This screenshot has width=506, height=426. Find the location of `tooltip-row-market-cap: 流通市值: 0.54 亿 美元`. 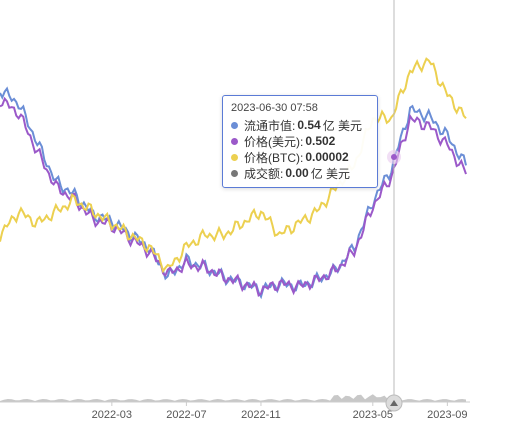

tooltip-row-market-cap: 流通市值: 0.54 亿 美元 is located at coordinates (300, 125).